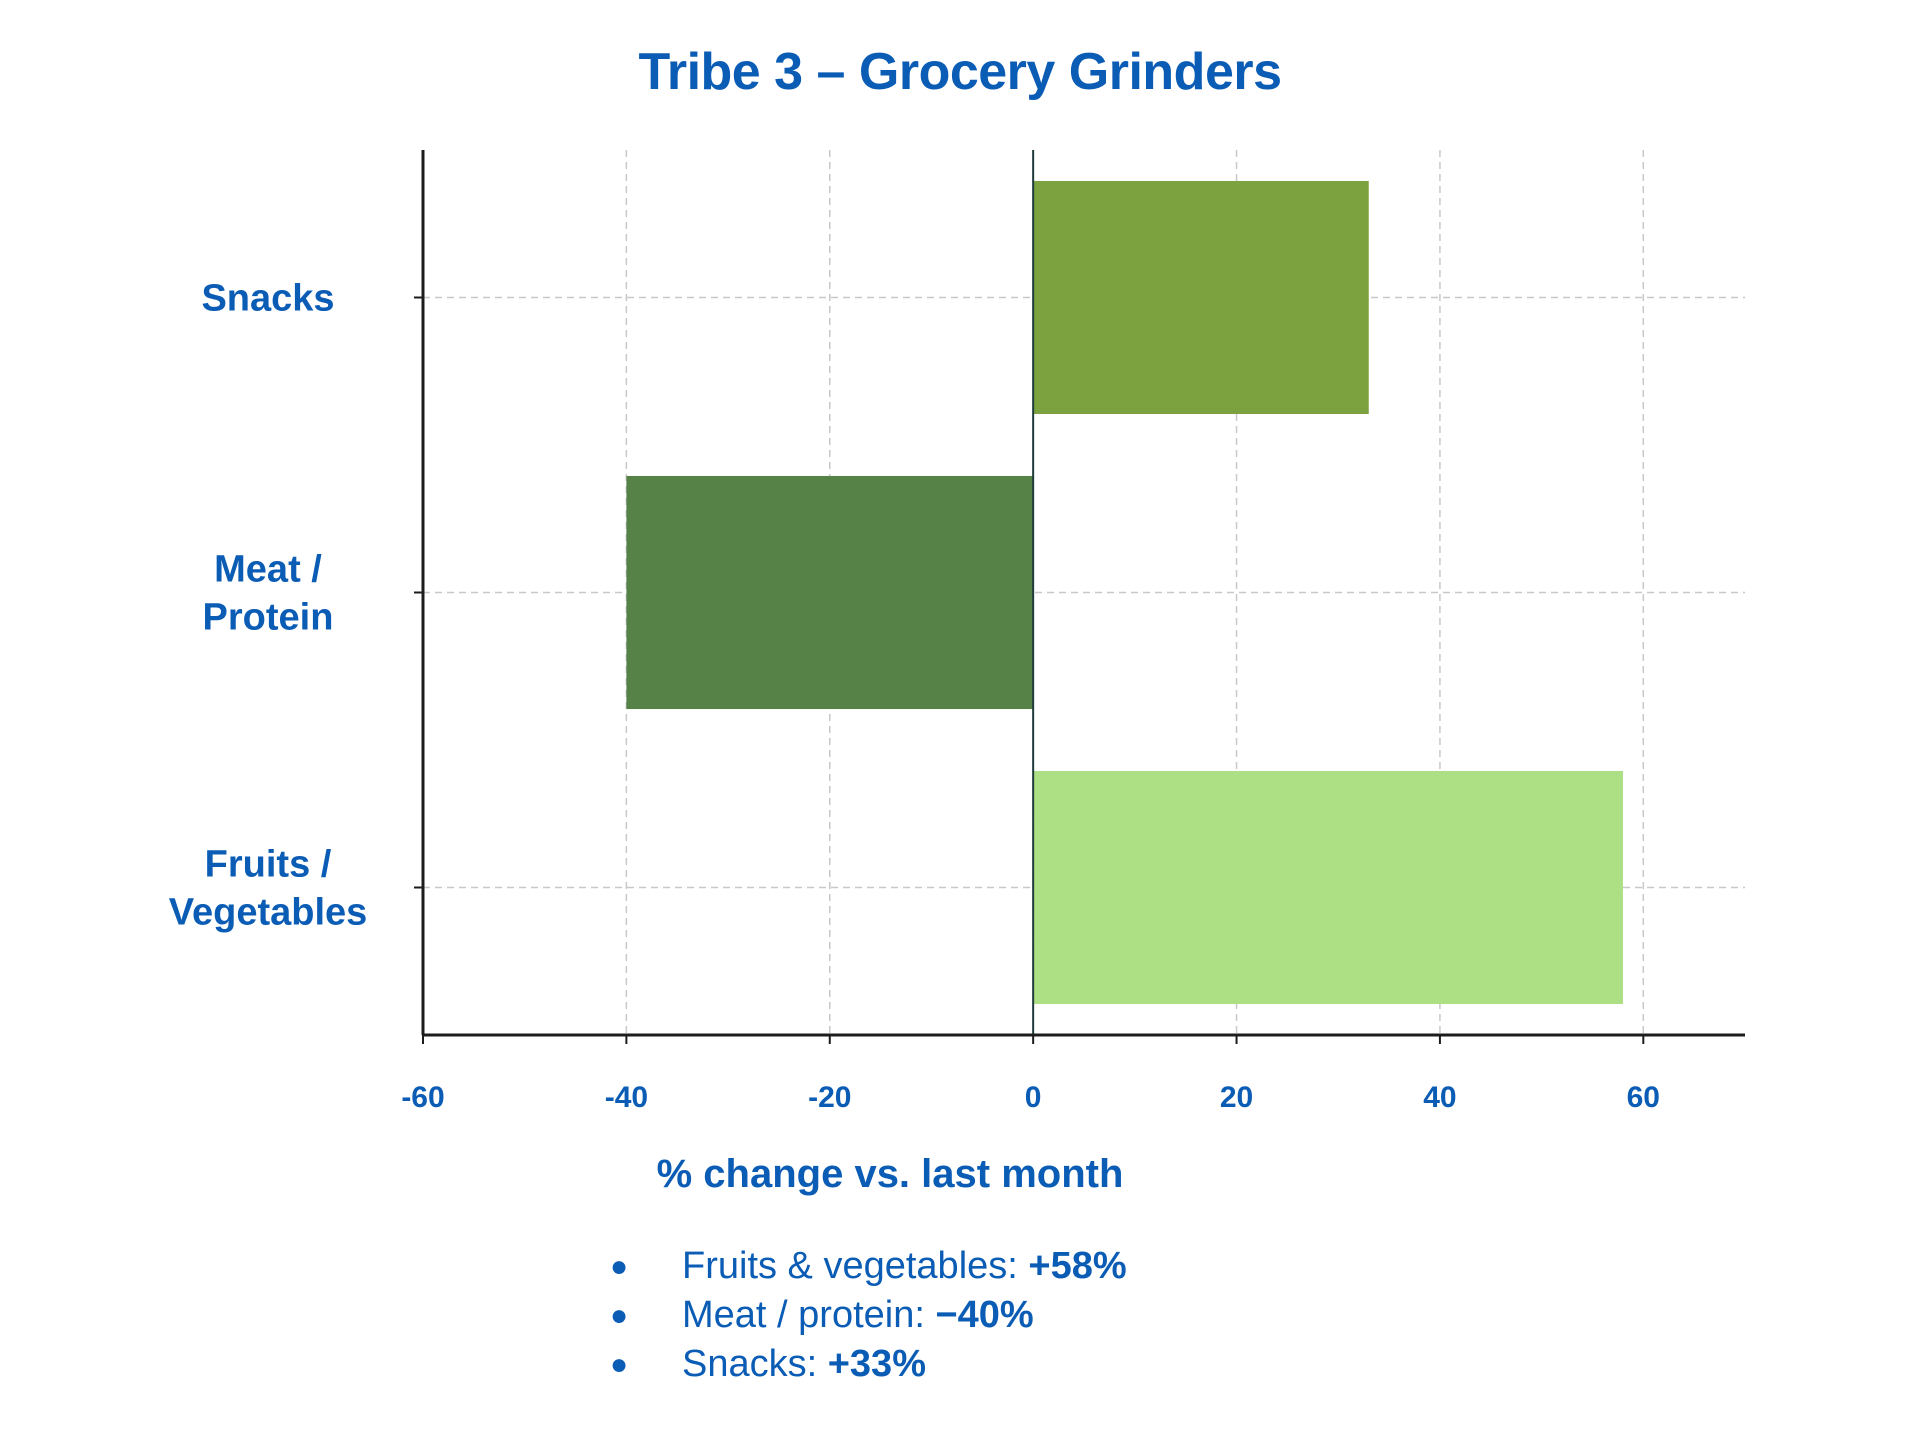 Image resolution: width=1920 pixels, height=1440 pixels. Describe the element at coordinates (268, 594) in the screenshot. I see `y-tick-label: Meat / Protein` at that location.